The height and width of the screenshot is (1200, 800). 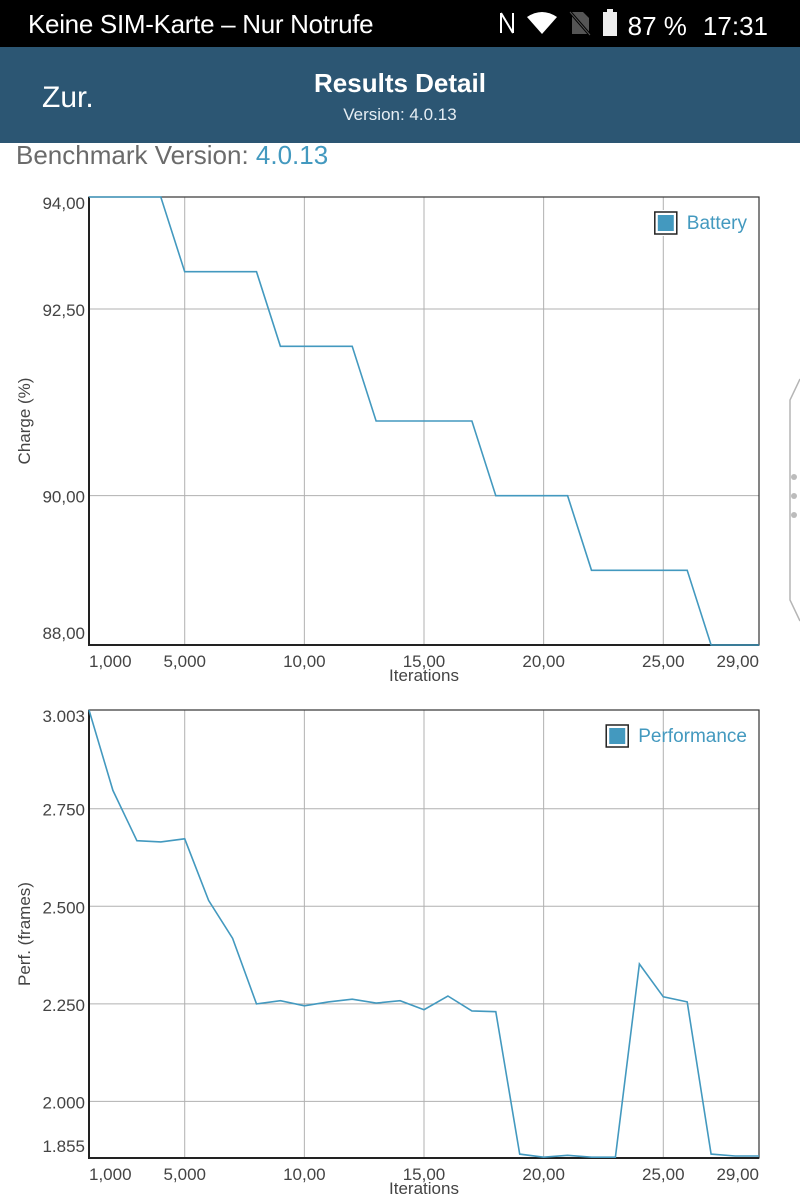 What do you see at coordinates (292, 155) in the screenshot?
I see `benchmark-version-value: 4.0.13` at bounding box center [292, 155].